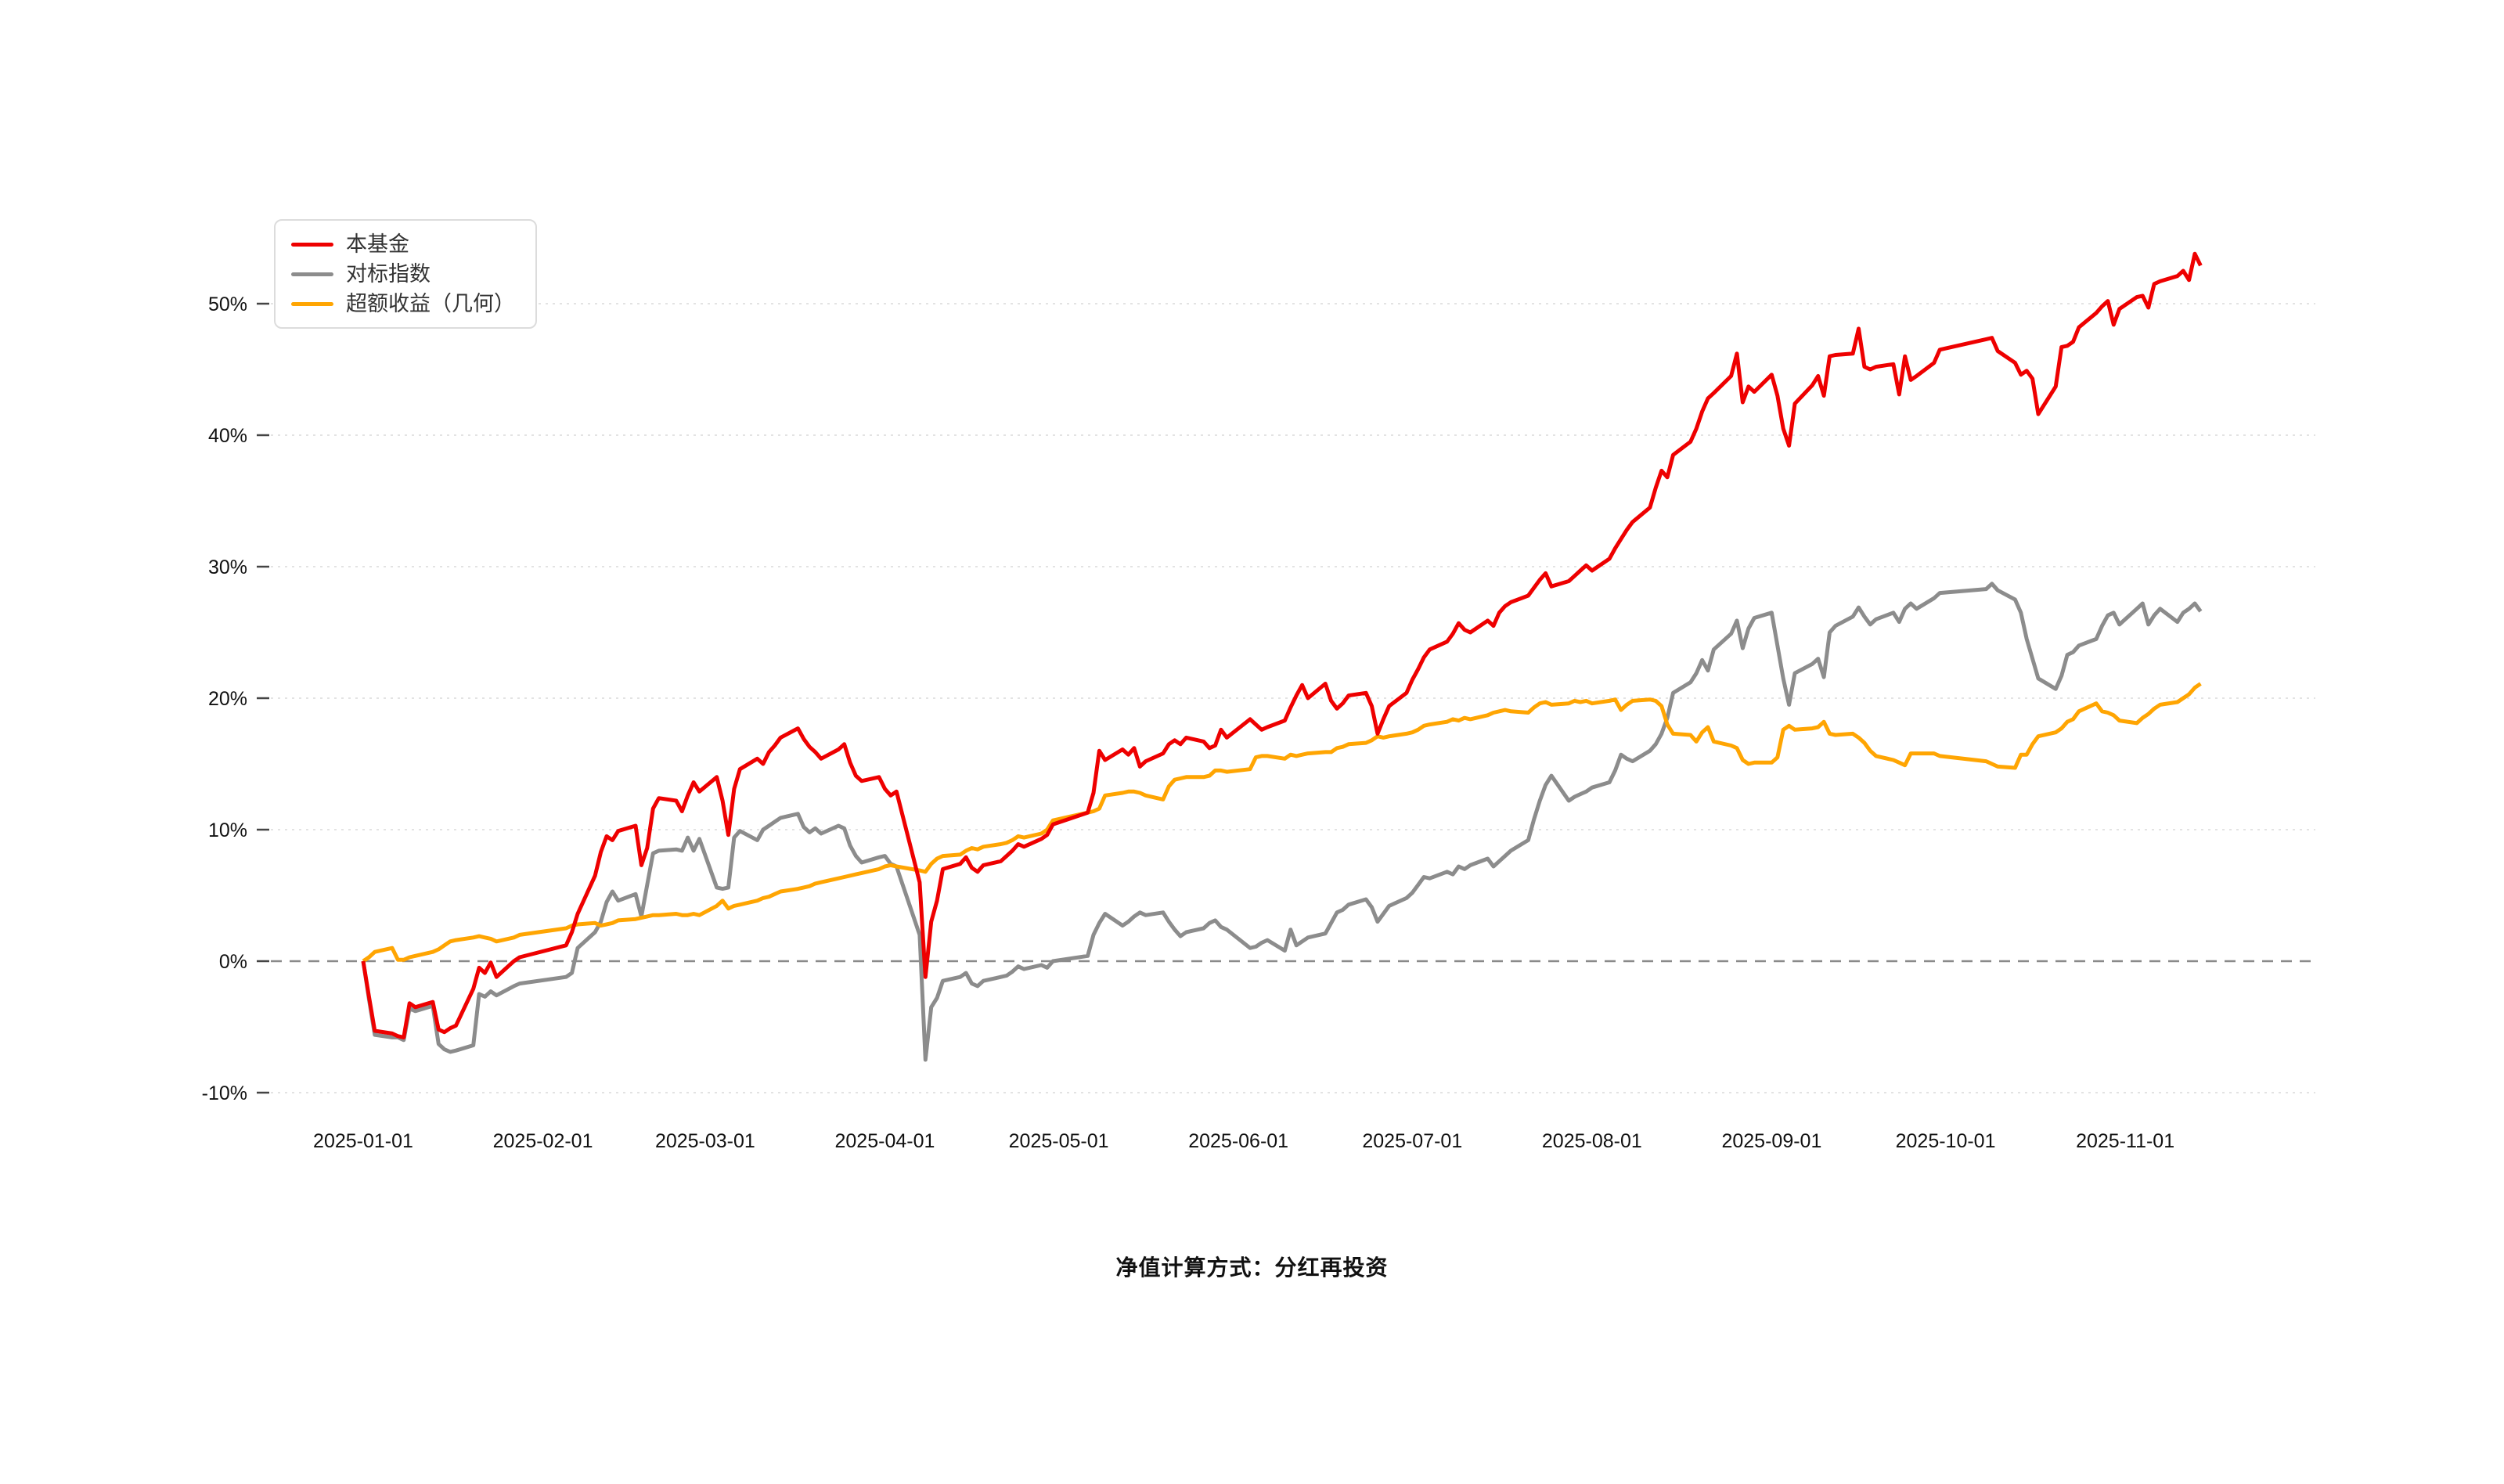 The height and width of the screenshot is (1484, 2504). I want to click on series-line-excess-return, so click(1282, 823).